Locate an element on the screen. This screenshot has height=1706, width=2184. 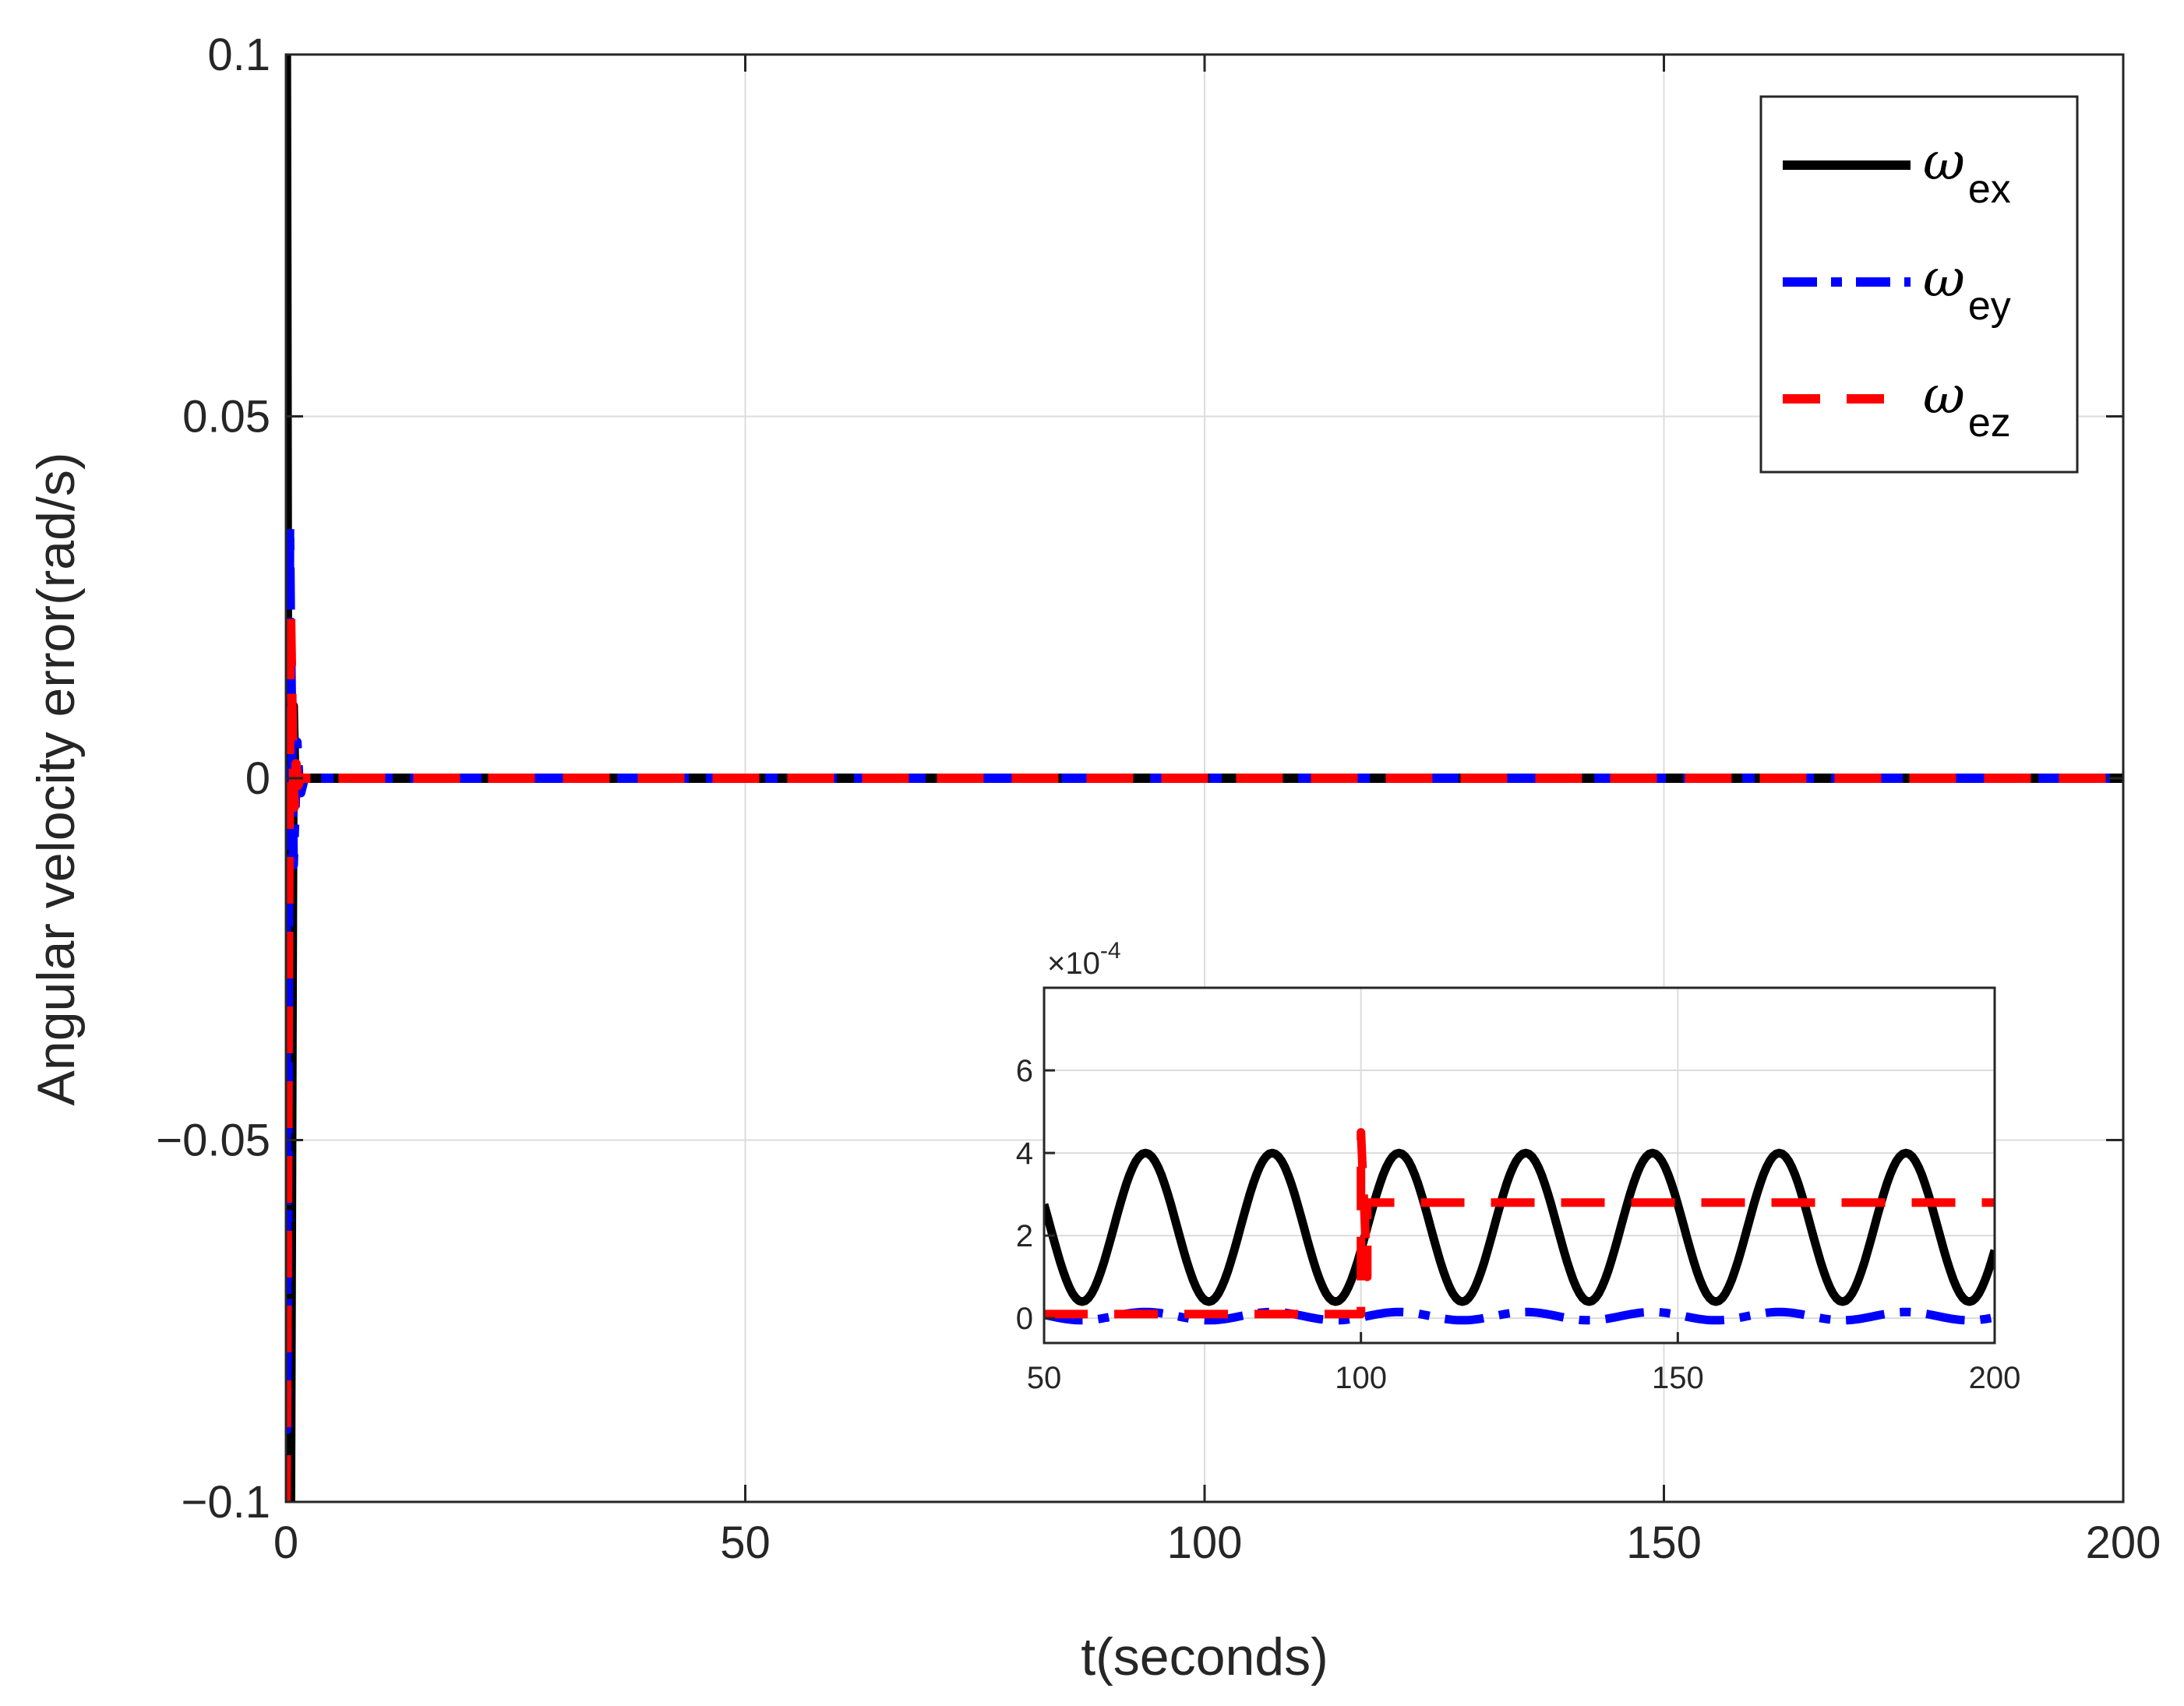
inset-plot-area is located at coordinates (1519, 1165).